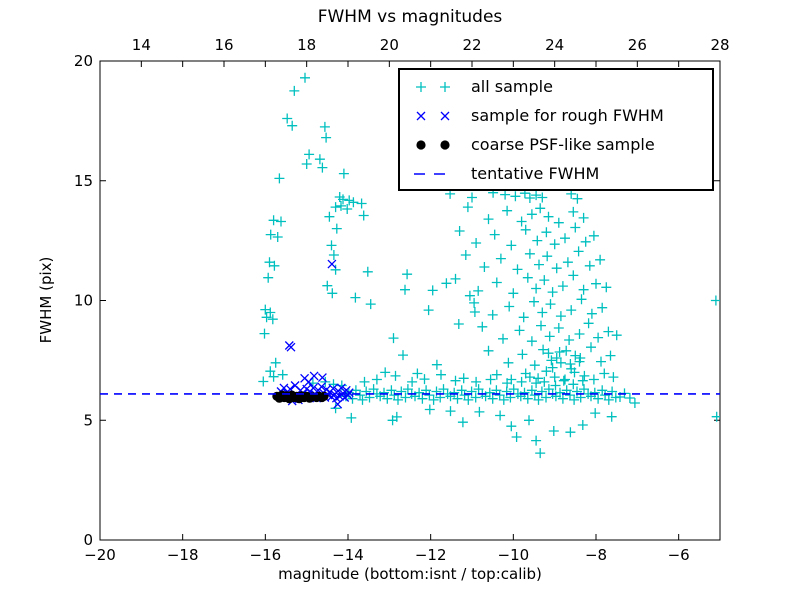  I want to click on x-marker-icon, so click(433, 115).